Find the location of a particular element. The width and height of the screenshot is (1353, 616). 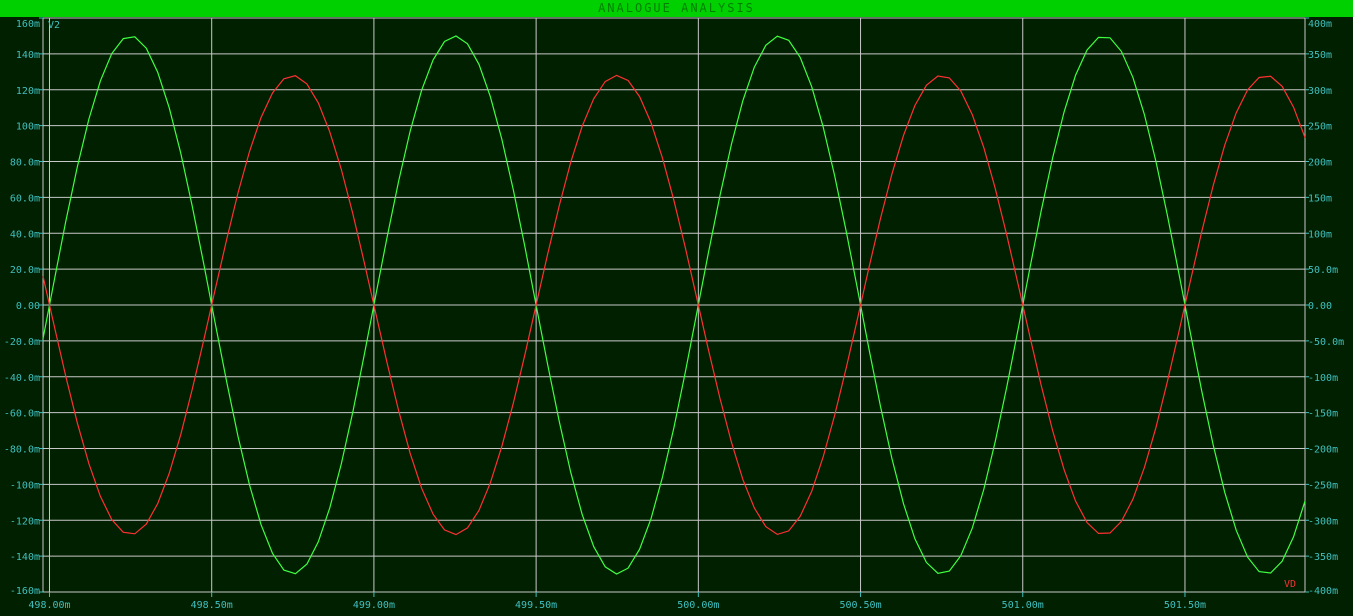

left-tick-label: -40.0m is located at coordinates (22, 378).